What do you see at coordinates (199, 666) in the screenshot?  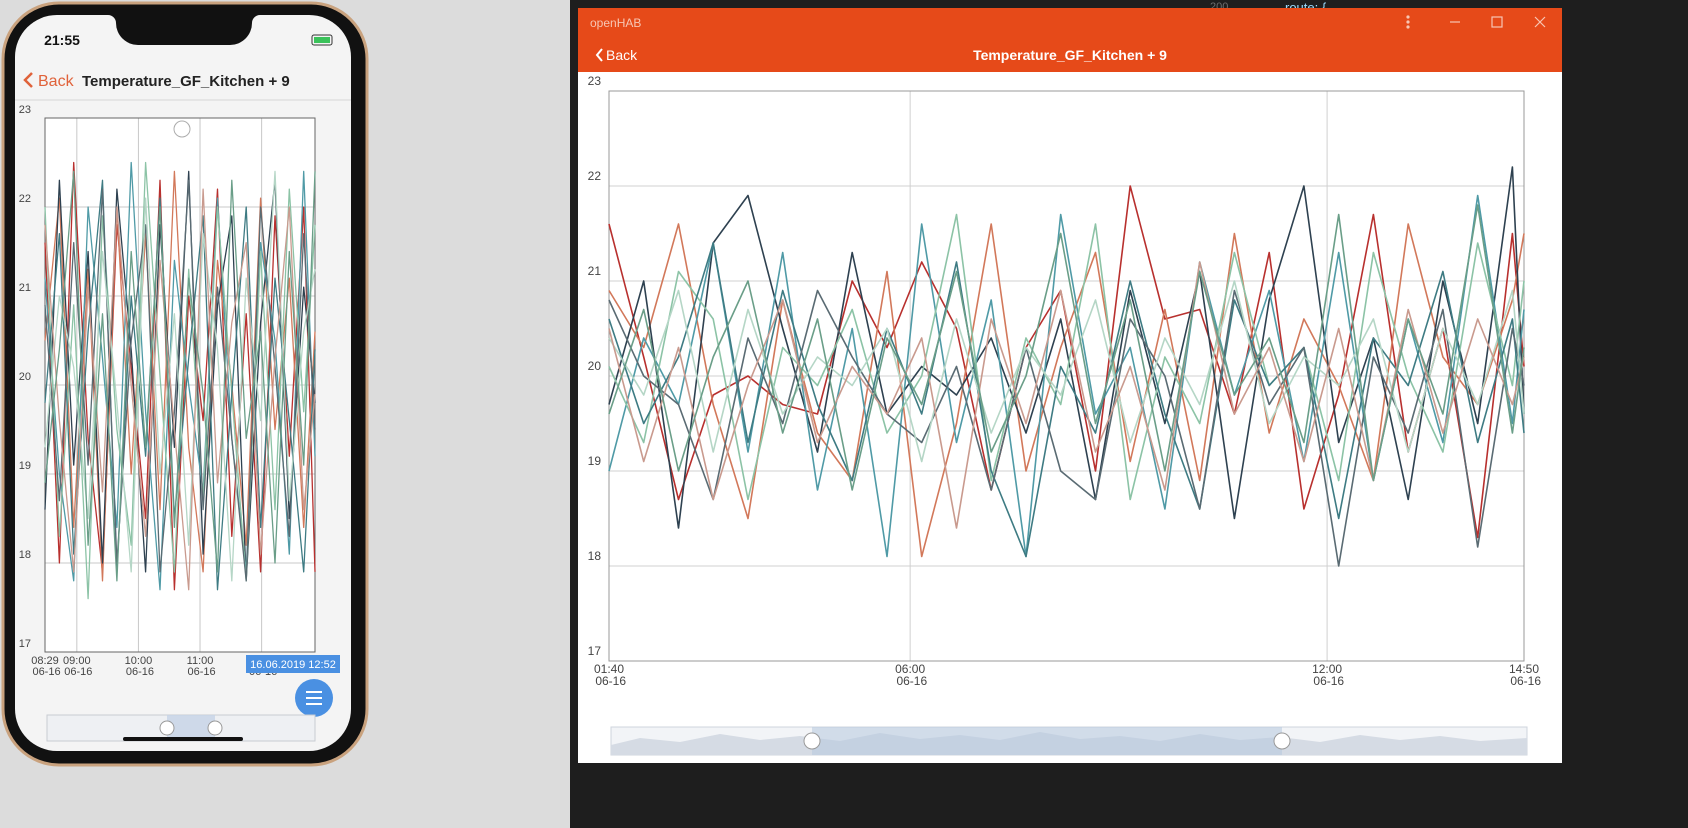 I see `x-tick-label: 11:00 06-16` at bounding box center [199, 666].